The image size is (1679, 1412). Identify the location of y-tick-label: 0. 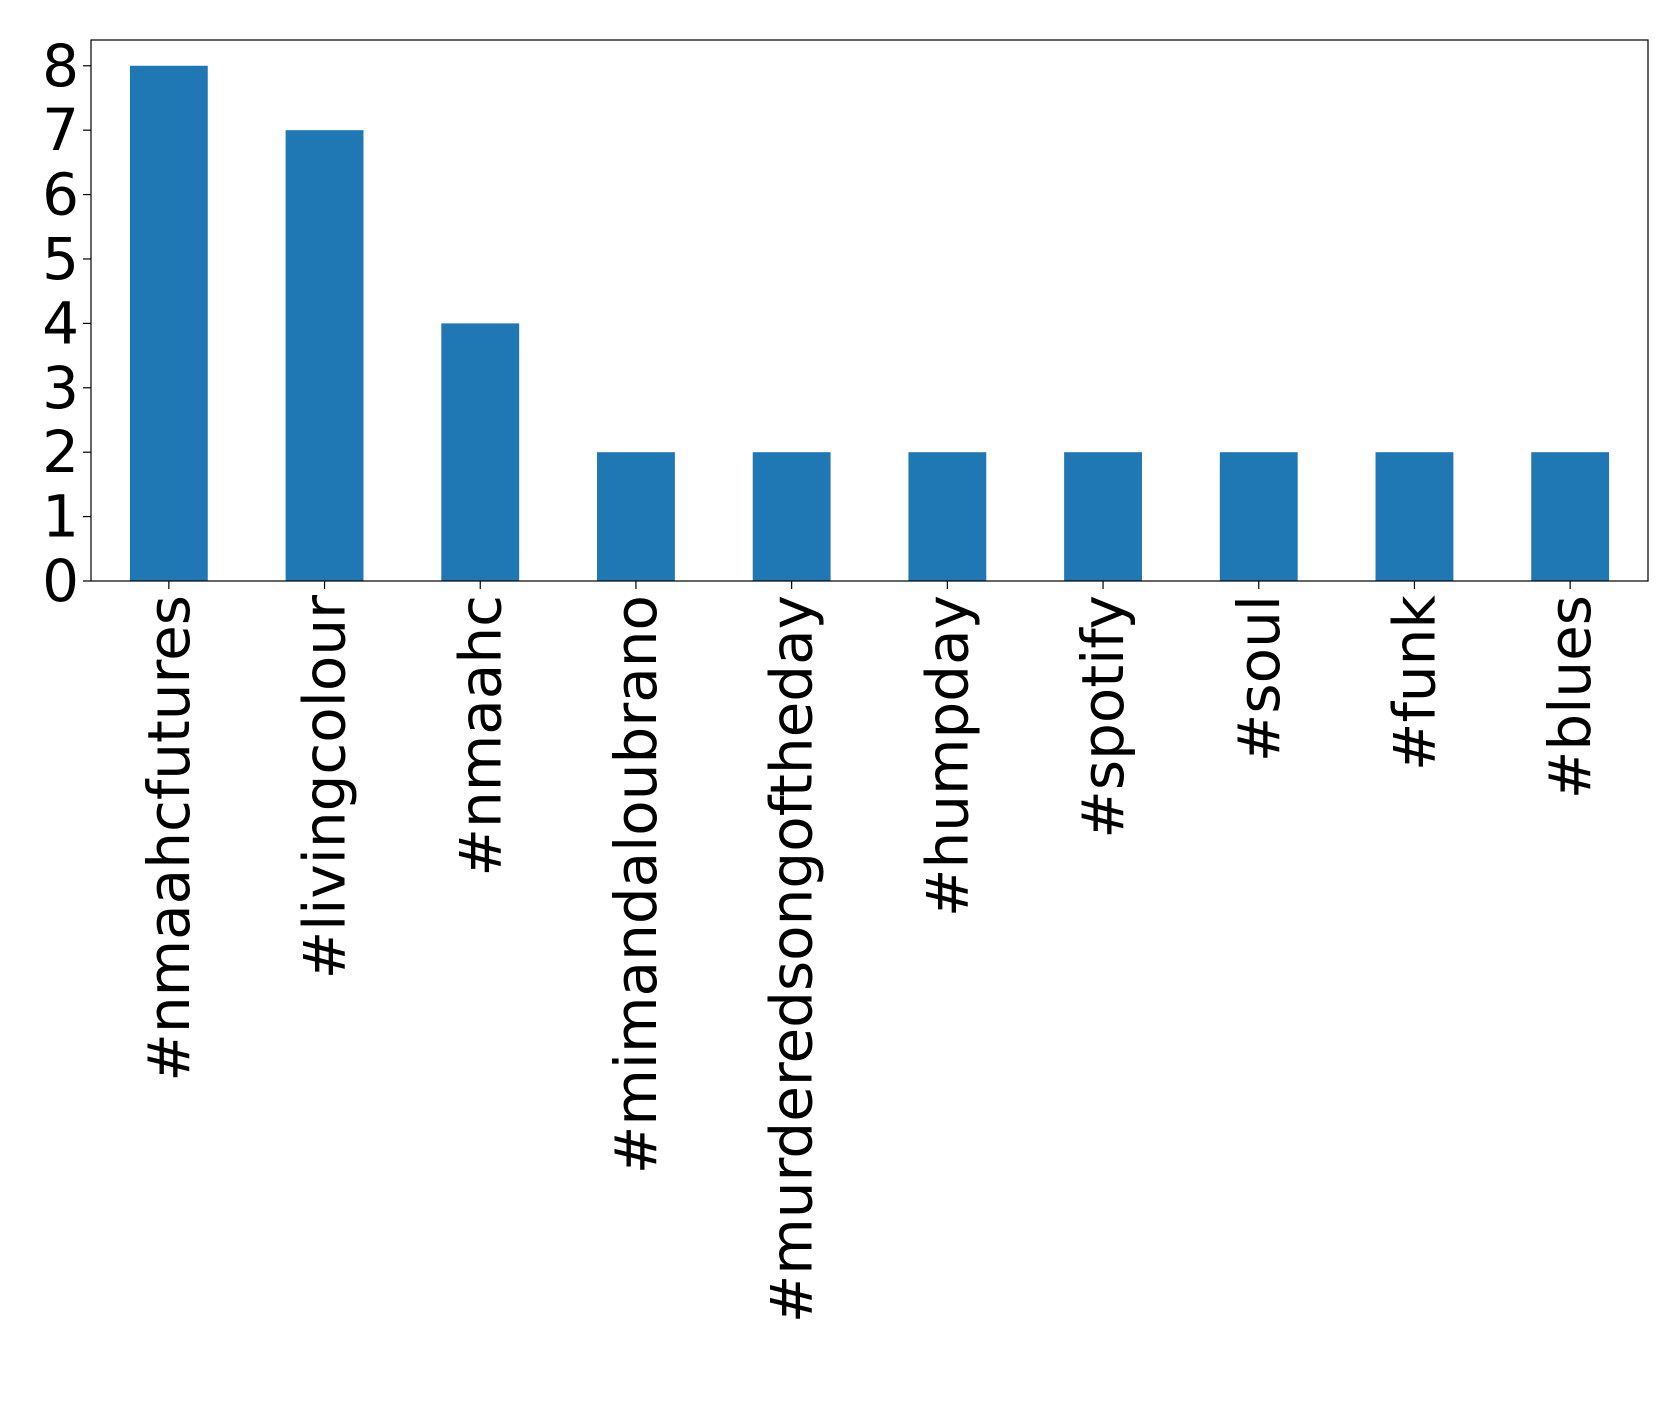
(60, 581).